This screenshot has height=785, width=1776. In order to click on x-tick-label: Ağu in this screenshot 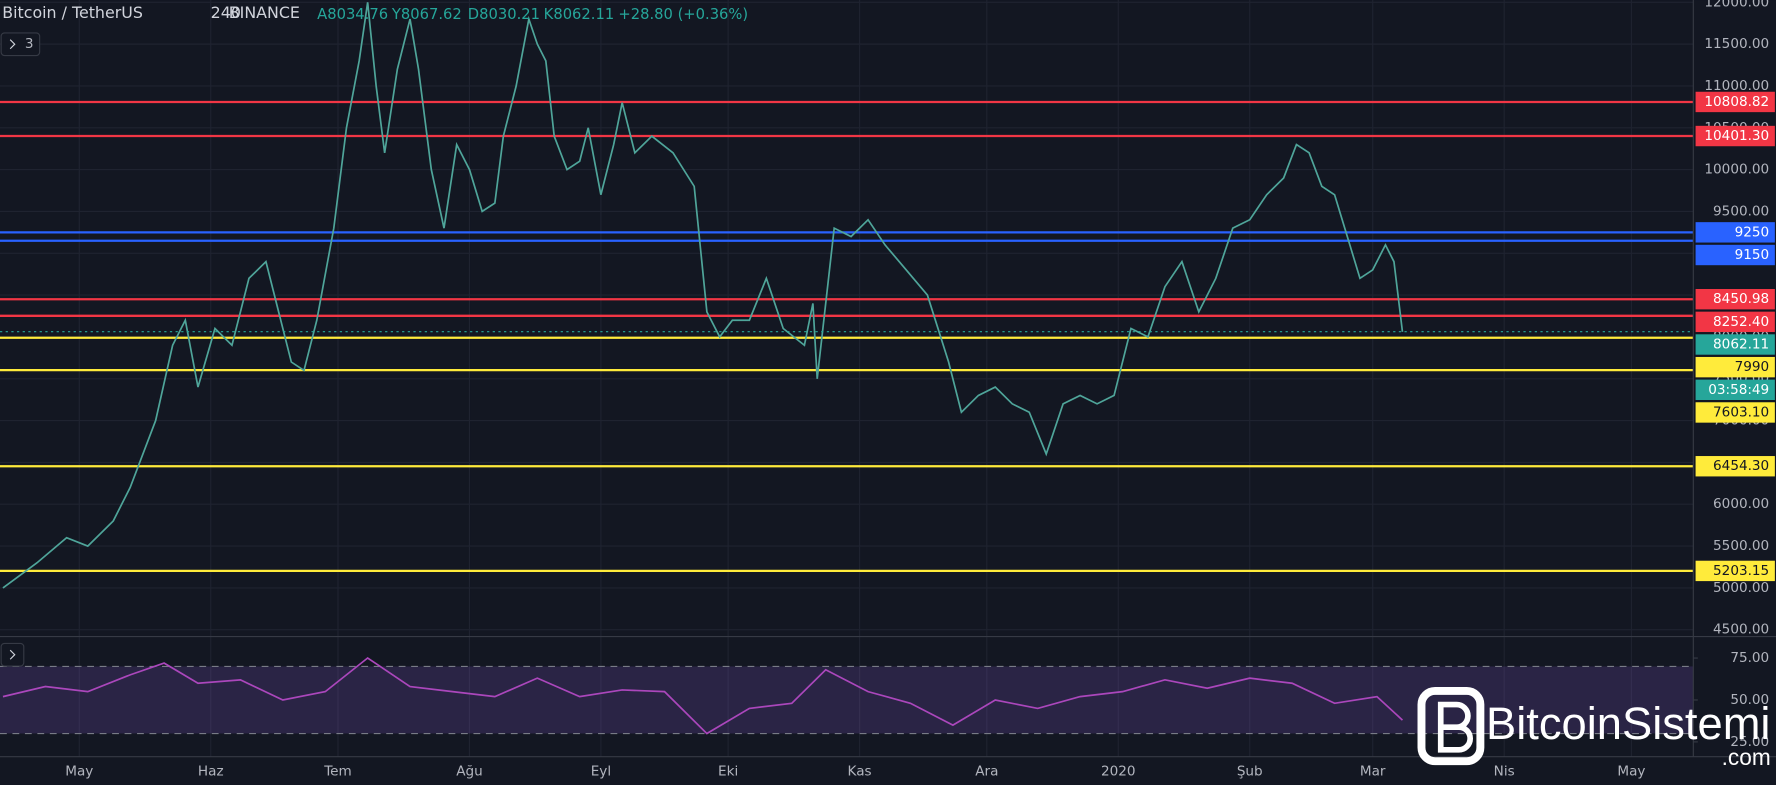, I will do `click(469, 771)`.